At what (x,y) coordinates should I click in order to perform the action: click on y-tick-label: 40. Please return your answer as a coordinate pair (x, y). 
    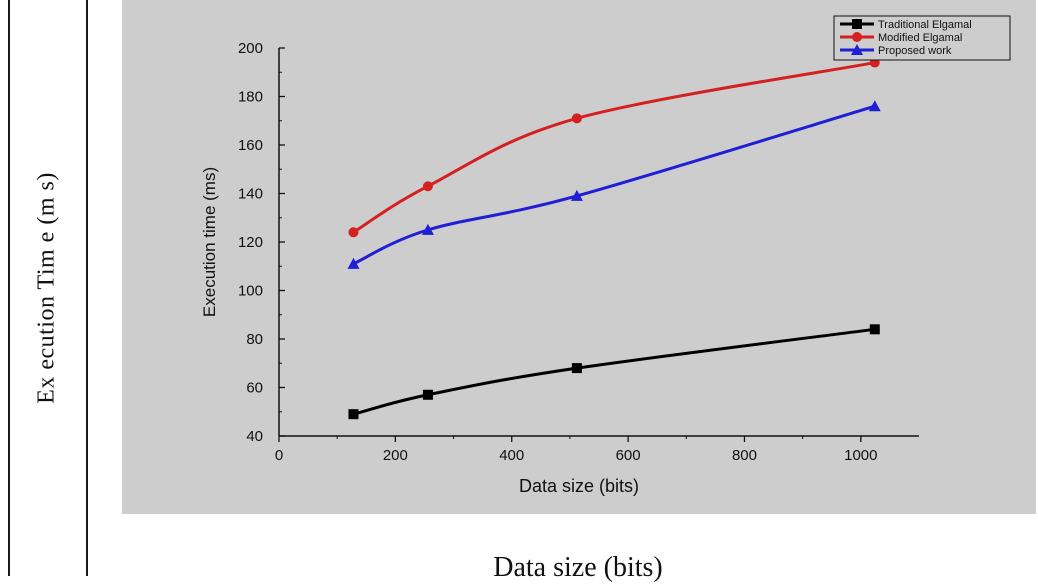
    Looking at the image, I should click on (254, 436).